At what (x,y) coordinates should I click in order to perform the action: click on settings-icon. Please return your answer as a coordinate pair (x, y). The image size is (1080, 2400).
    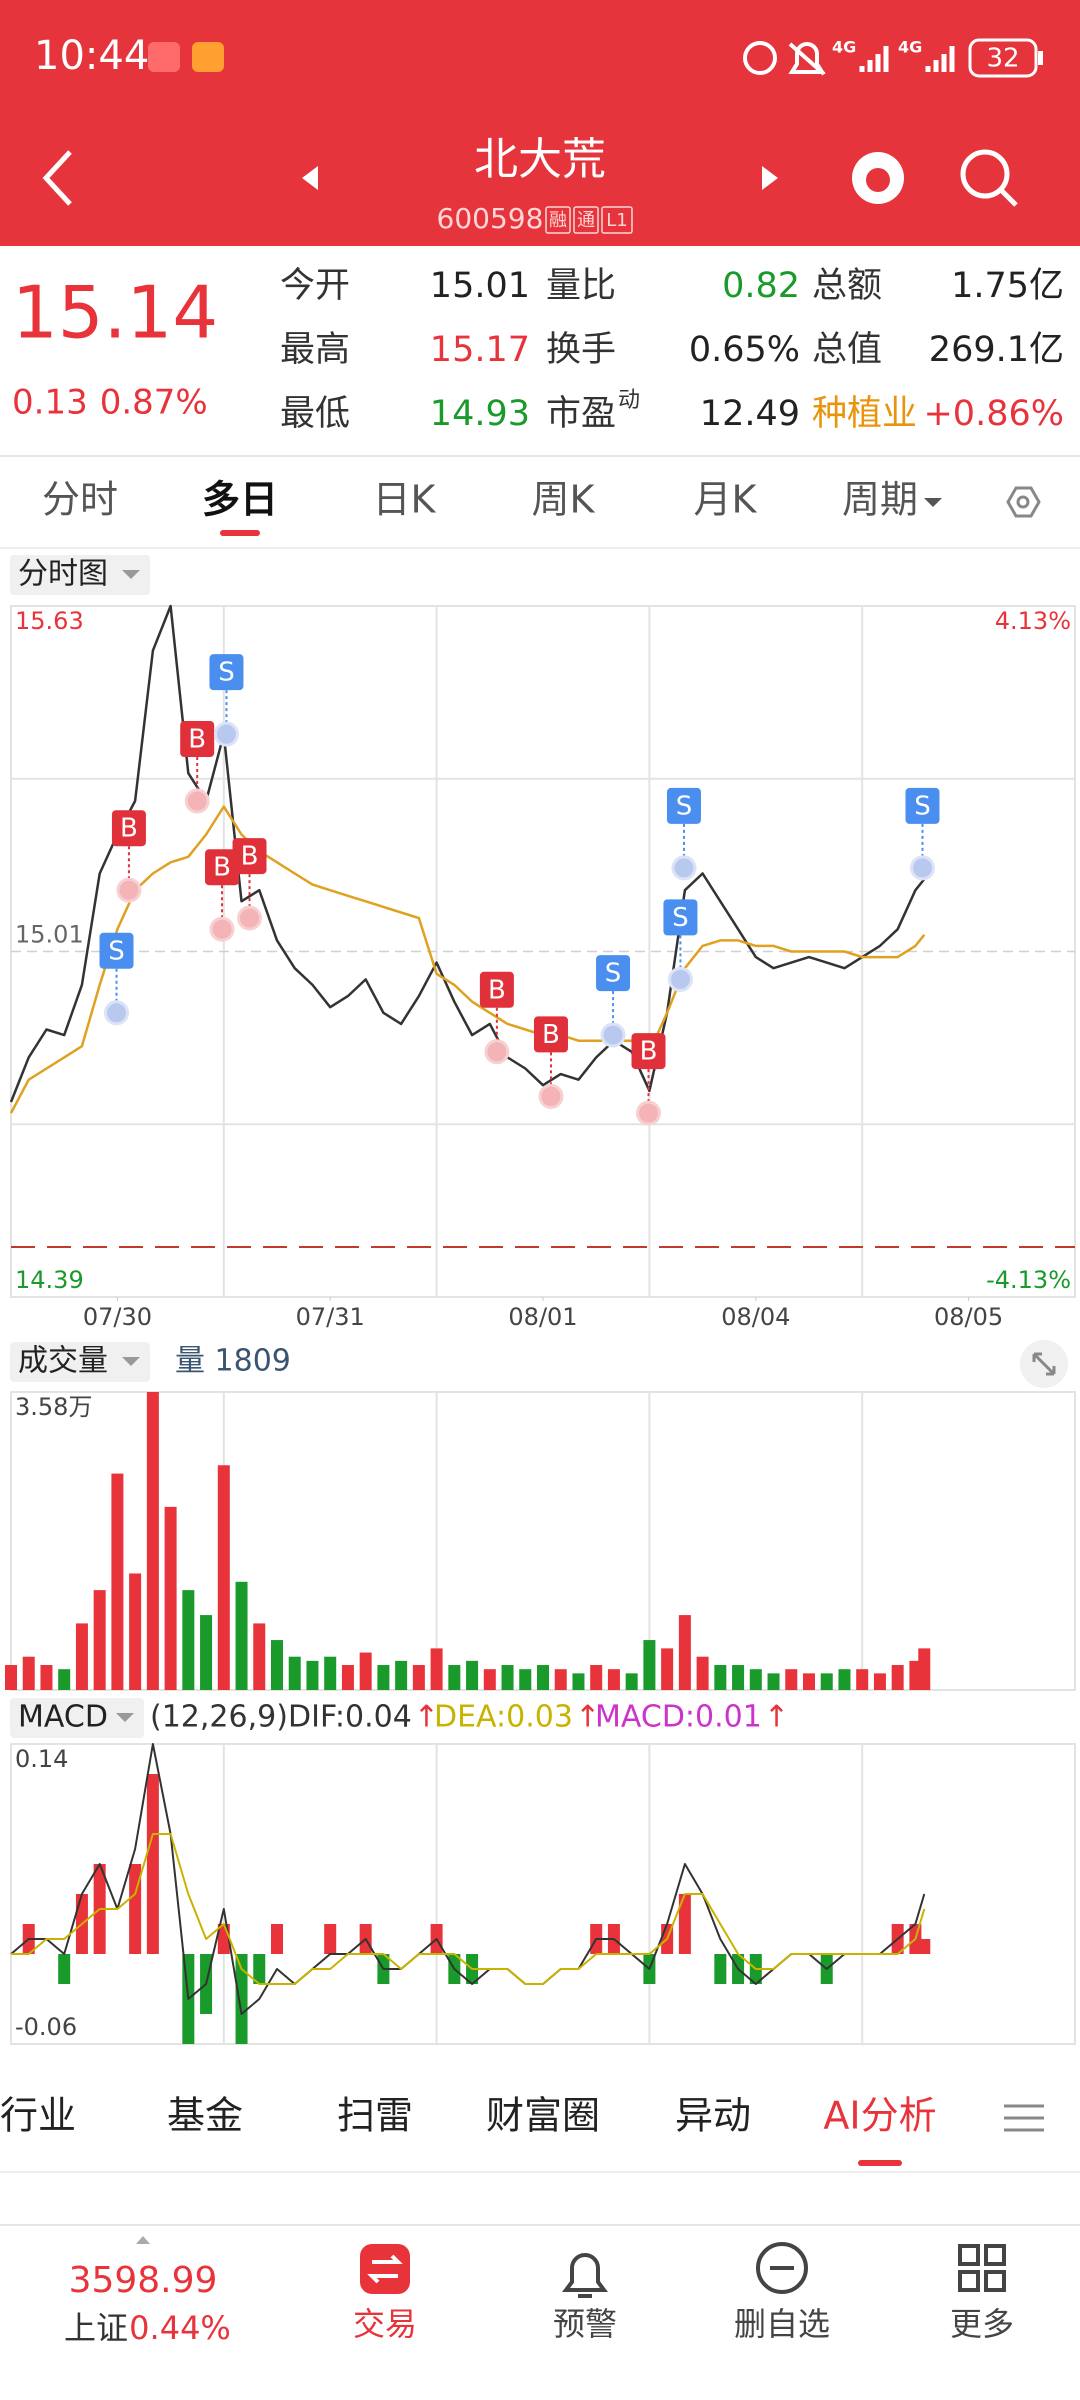
    Looking at the image, I should click on (1023, 502).